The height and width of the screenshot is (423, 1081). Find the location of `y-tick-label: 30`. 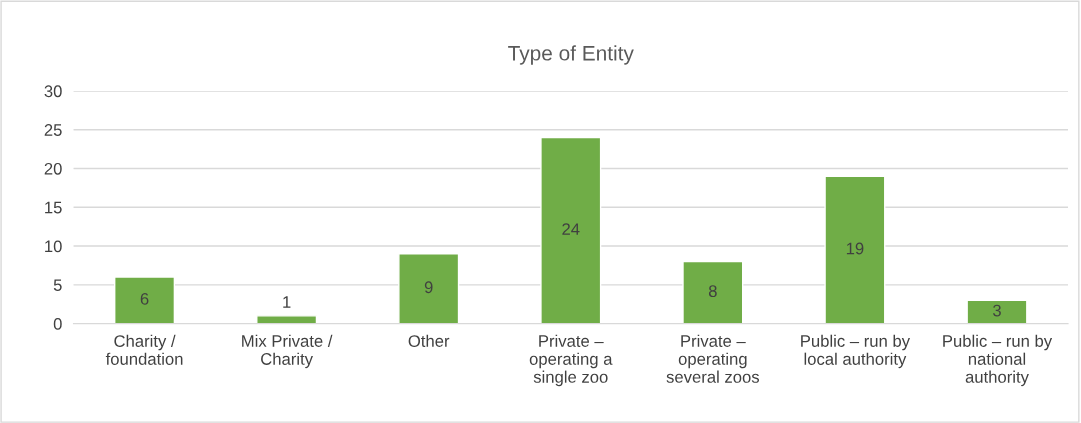

y-tick-label: 30 is located at coordinates (53, 91).